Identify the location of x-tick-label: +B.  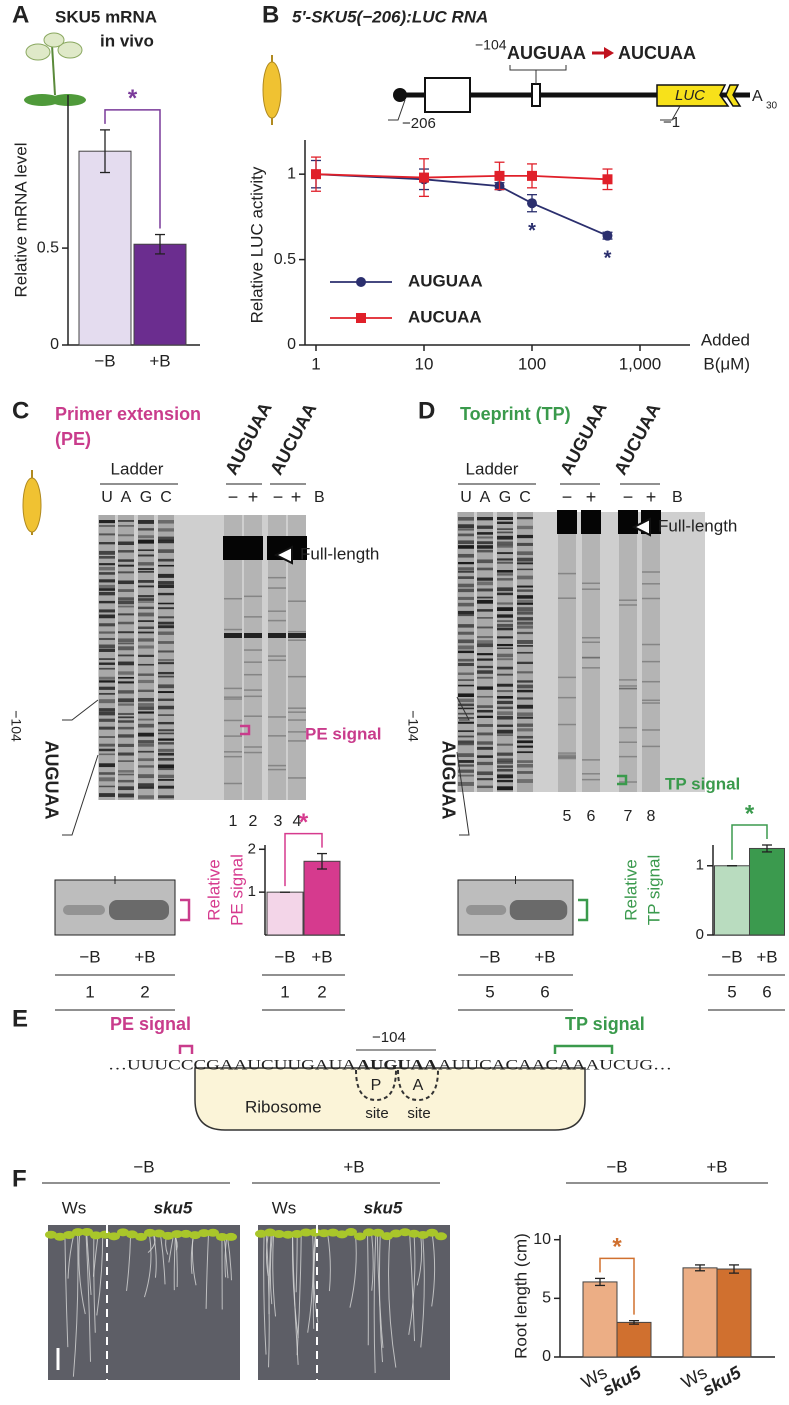
(766, 956).